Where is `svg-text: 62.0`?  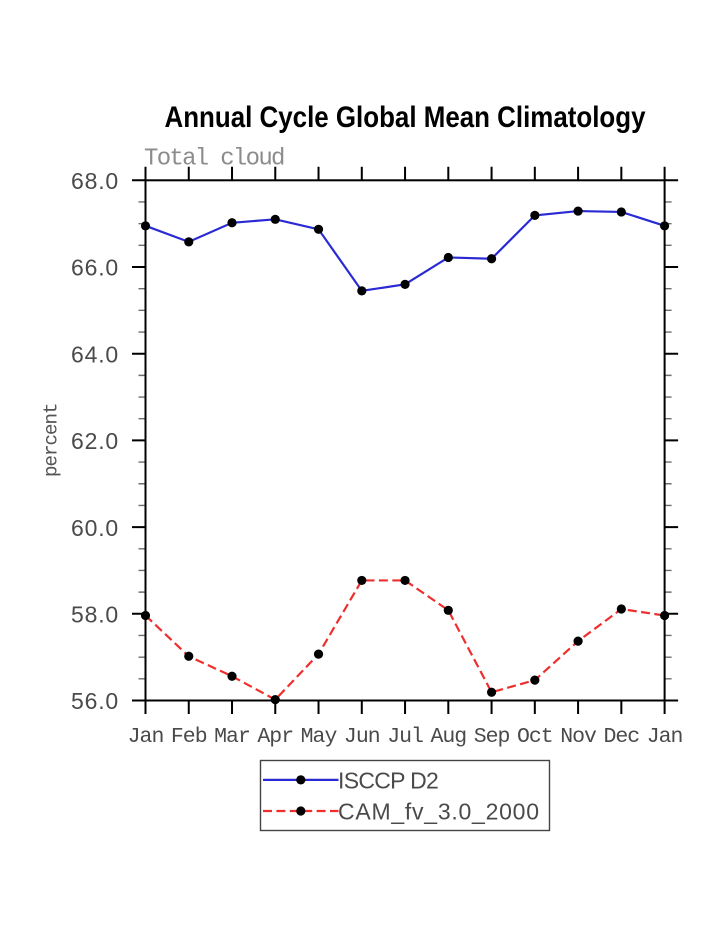
svg-text: 62.0 is located at coordinates (95, 441).